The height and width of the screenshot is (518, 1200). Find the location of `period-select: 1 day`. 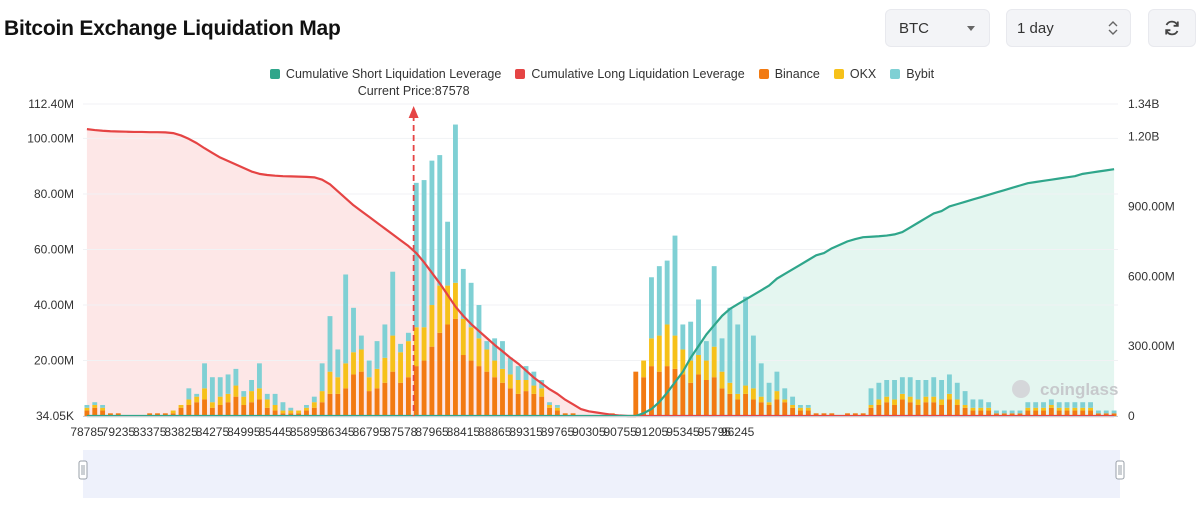

period-select: 1 day is located at coordinates (1068, 28).